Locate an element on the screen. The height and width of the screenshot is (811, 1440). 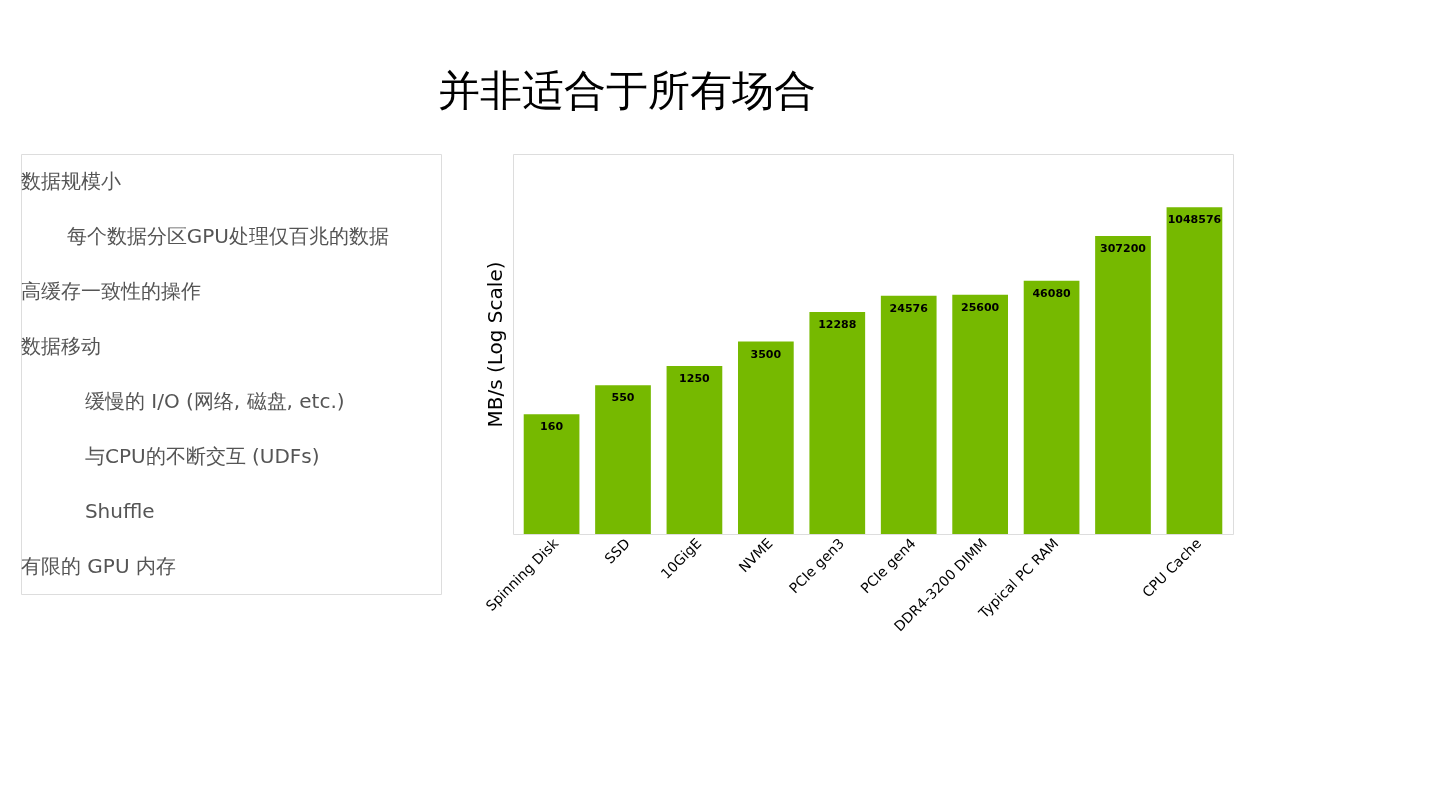
text: 高缓存一致性的操作 is located at coordinates (111, 290).